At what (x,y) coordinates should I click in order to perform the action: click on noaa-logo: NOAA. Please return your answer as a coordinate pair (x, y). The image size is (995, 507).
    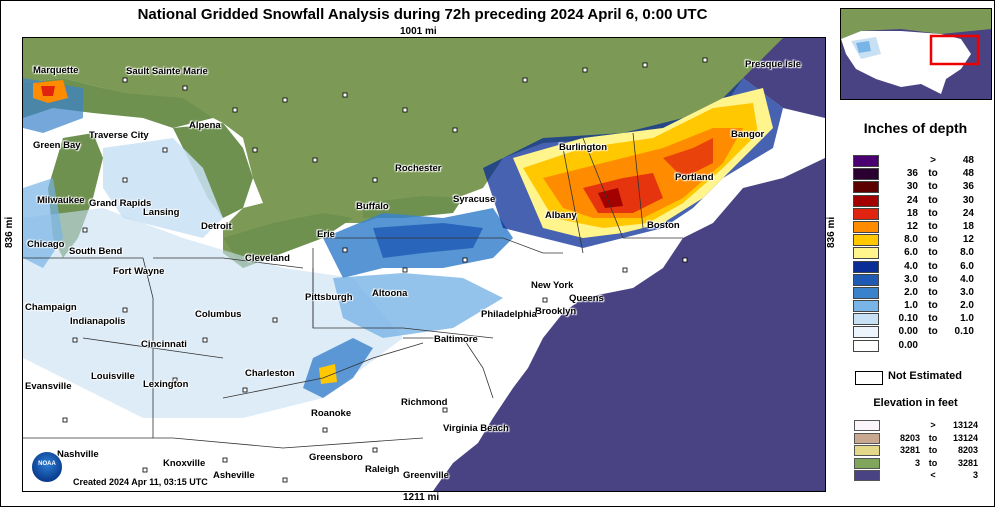
    Looking at the image, I should click on (47, 467).